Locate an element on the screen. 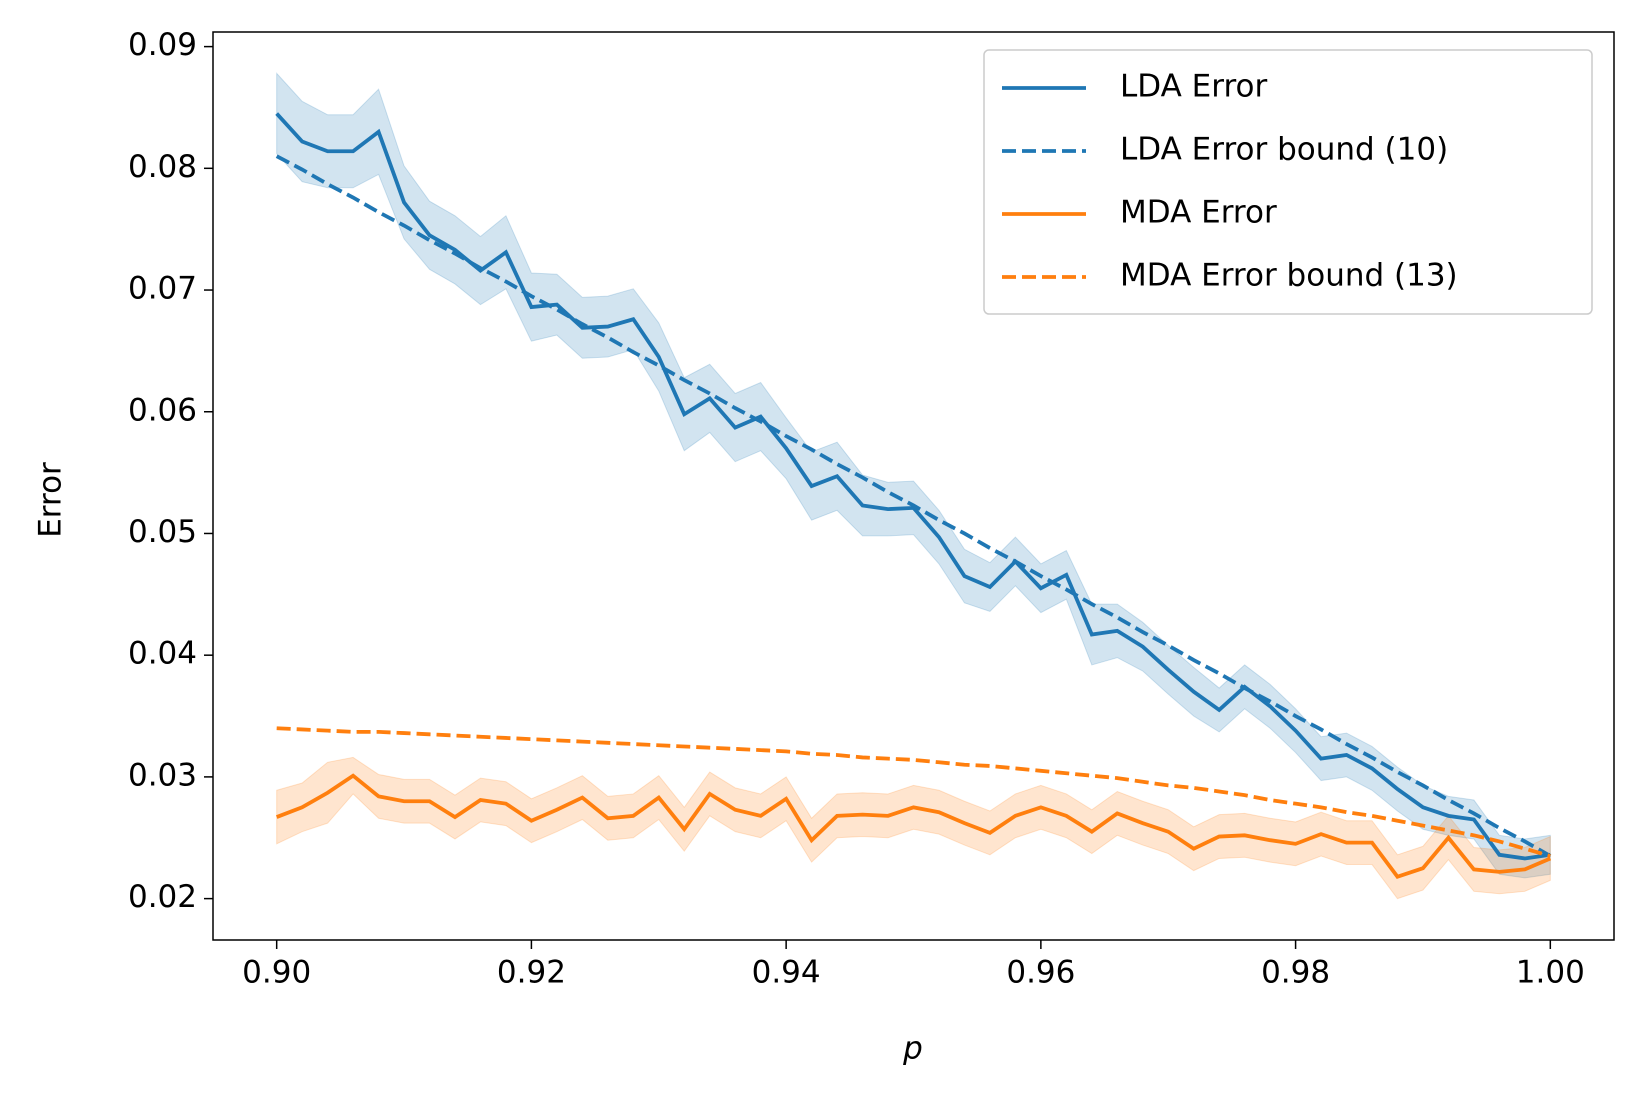 The image size is (1635, 1095). y-tick-label: 0.05 is located at coordinates (162, 532).